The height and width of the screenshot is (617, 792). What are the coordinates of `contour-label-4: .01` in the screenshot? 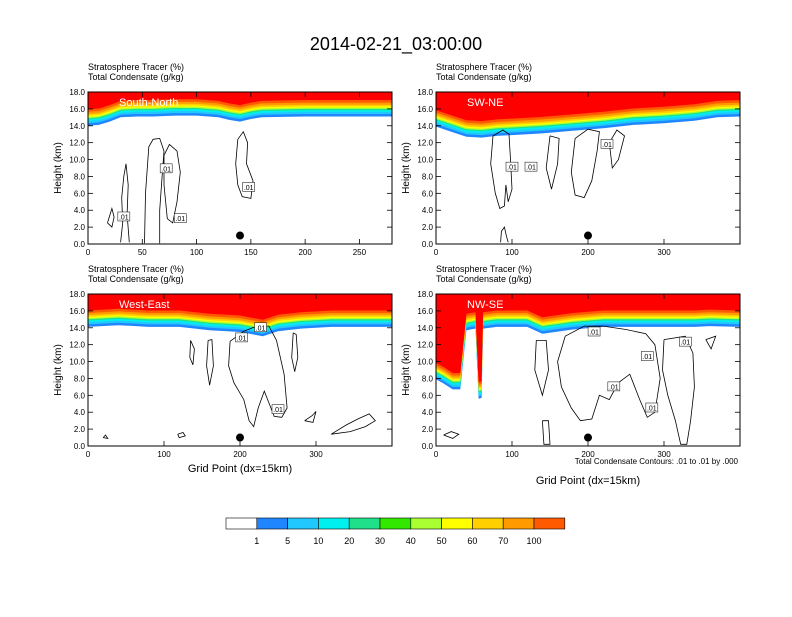 It's located at (249, 188).